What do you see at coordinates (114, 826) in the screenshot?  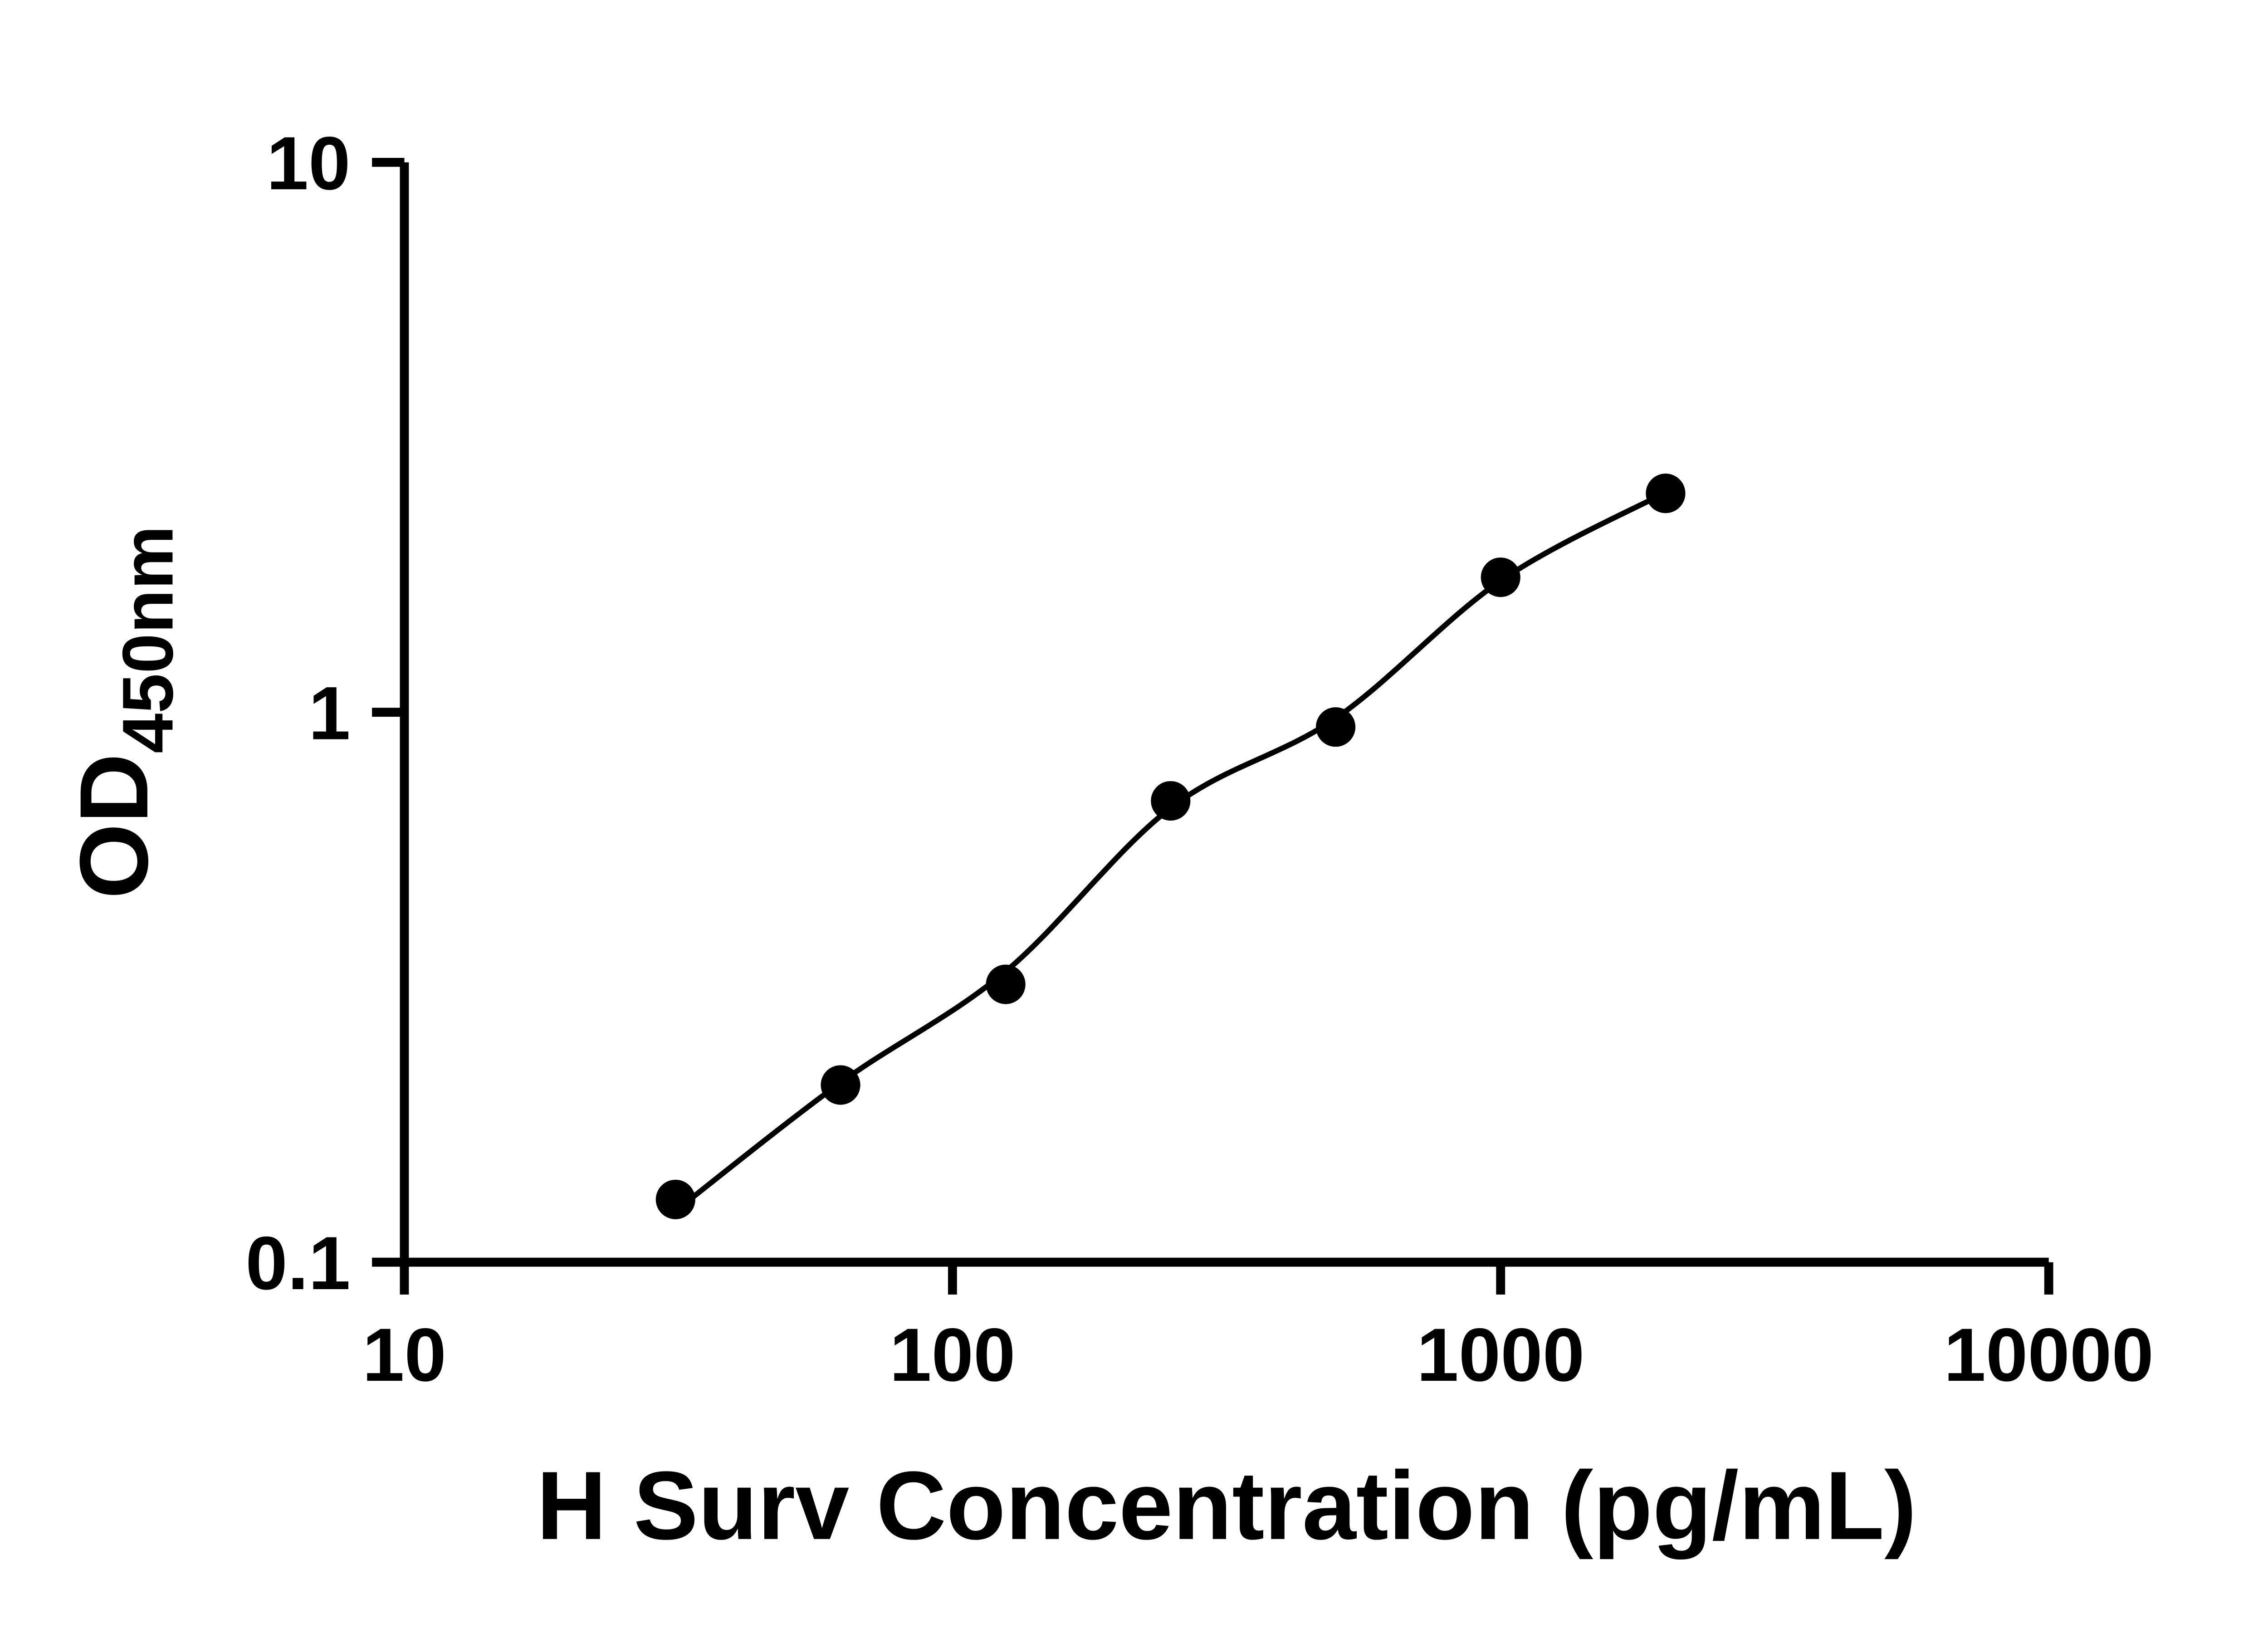 I see `y-axis-title-main: OD` at bounding box center [114, 826].